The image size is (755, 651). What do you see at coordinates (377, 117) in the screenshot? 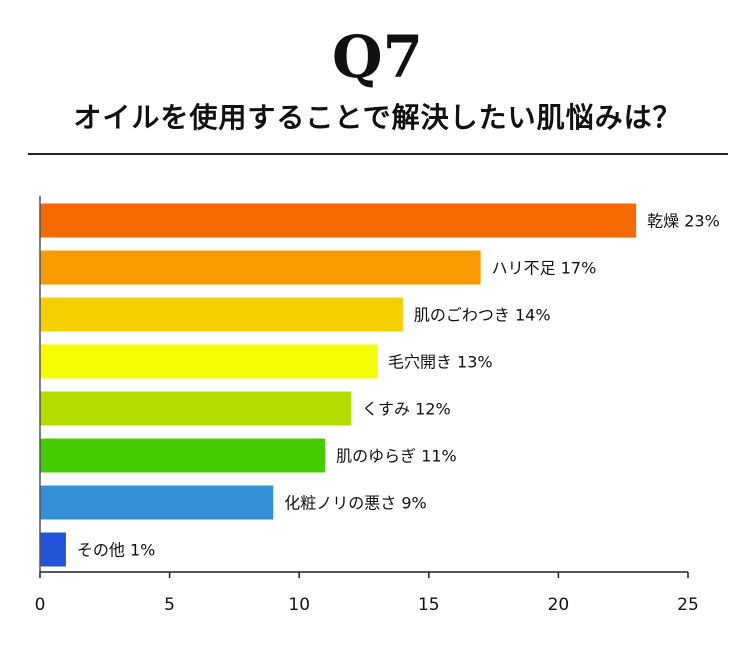
I see `question-title: オイルを使用することで解決したい肌悩みは？` at bounding box center [377, 117].